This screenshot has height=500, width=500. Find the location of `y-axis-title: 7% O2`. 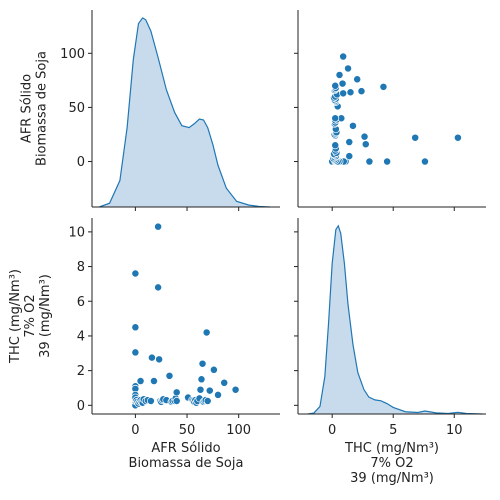

y-axis-title: 7% O2 is located at coordinates (30, 315).